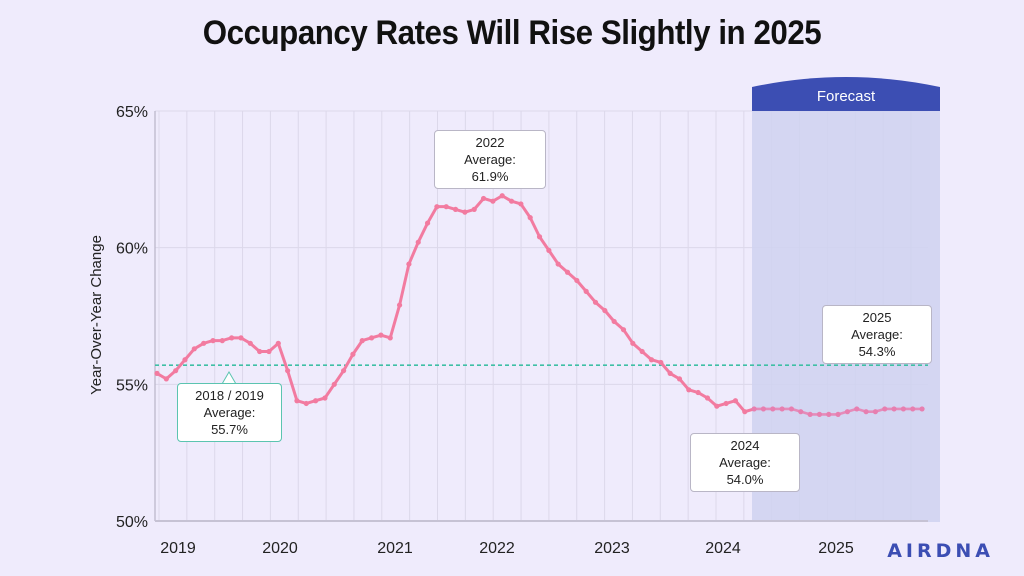 This screenshot has width=1024, height=576. I want to click on annotation-title: 2022, so click(490, 142).